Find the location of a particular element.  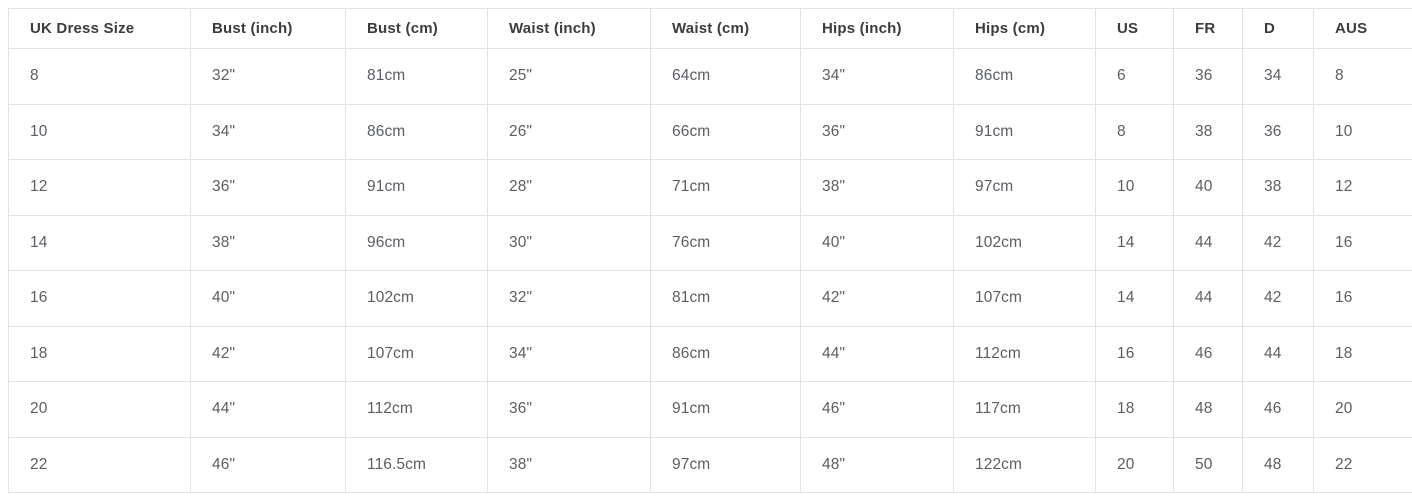

table-cell: 76cm is located at coordinates (725, 242).